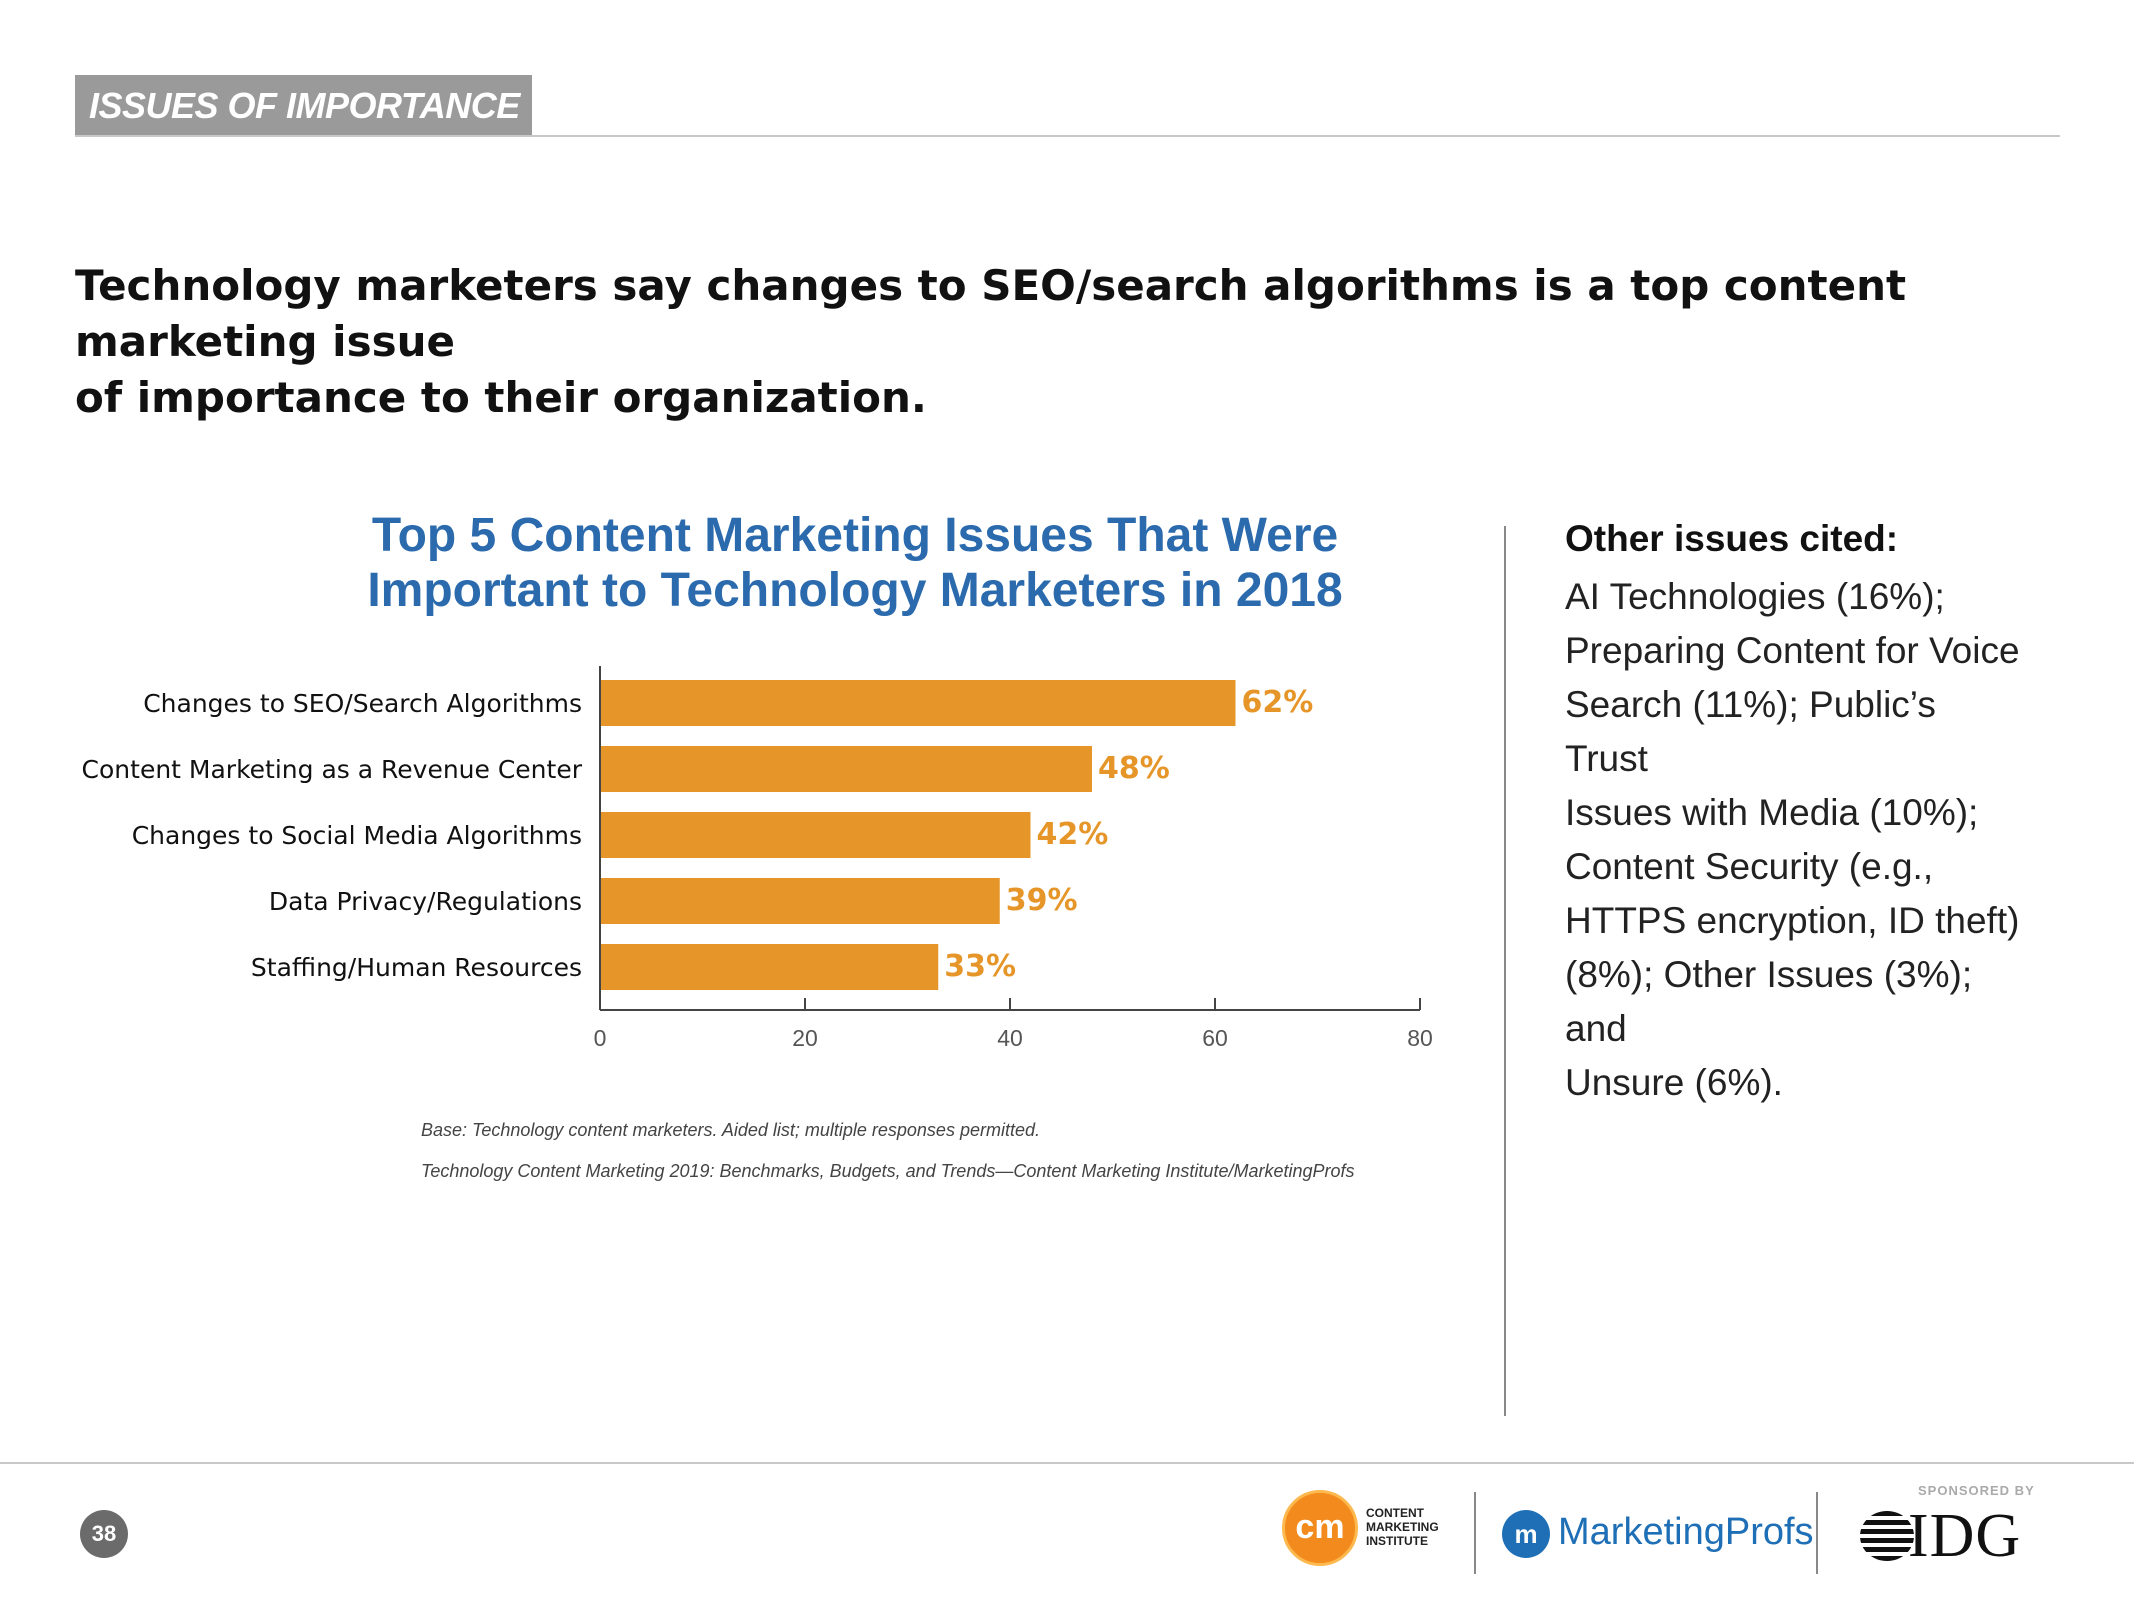  I want to click on sidebar-line: Issues with Media (10%);, so click(1772, 812).